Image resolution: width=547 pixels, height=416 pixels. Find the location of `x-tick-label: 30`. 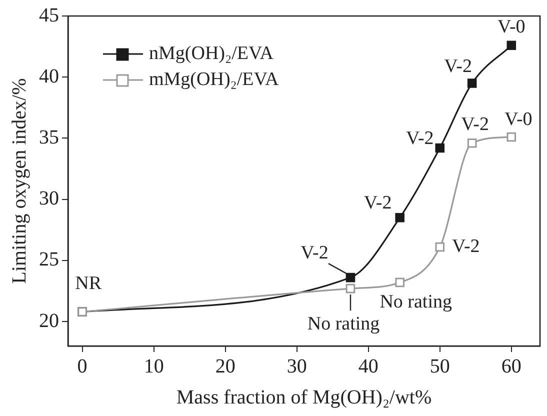

x-tick-label: 30 is located at coordinates (296, 366).